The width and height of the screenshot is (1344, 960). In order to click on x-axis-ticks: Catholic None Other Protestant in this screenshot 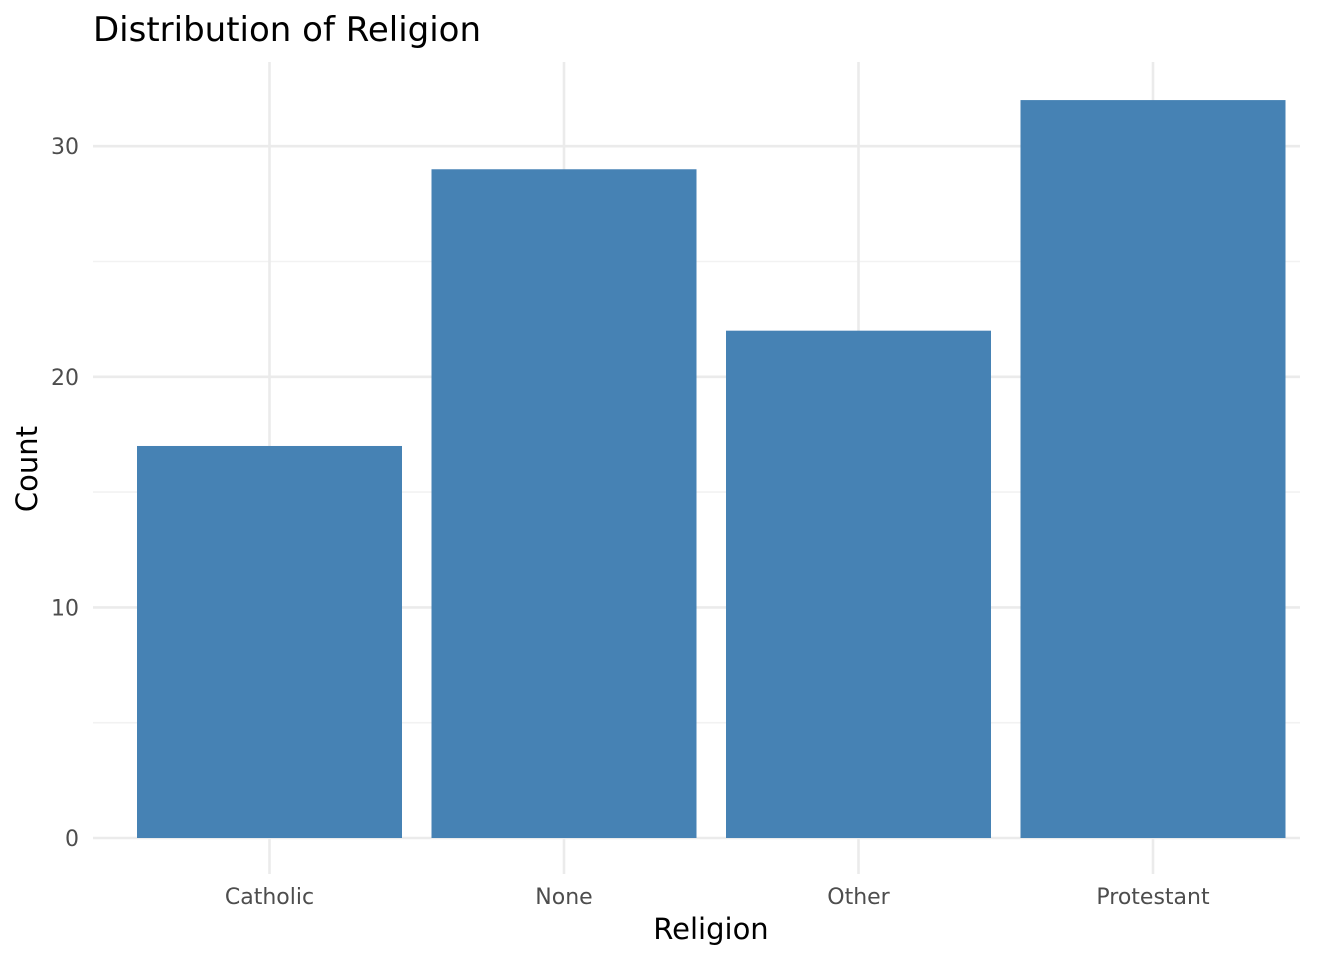, I will do `click(717, 897)`.